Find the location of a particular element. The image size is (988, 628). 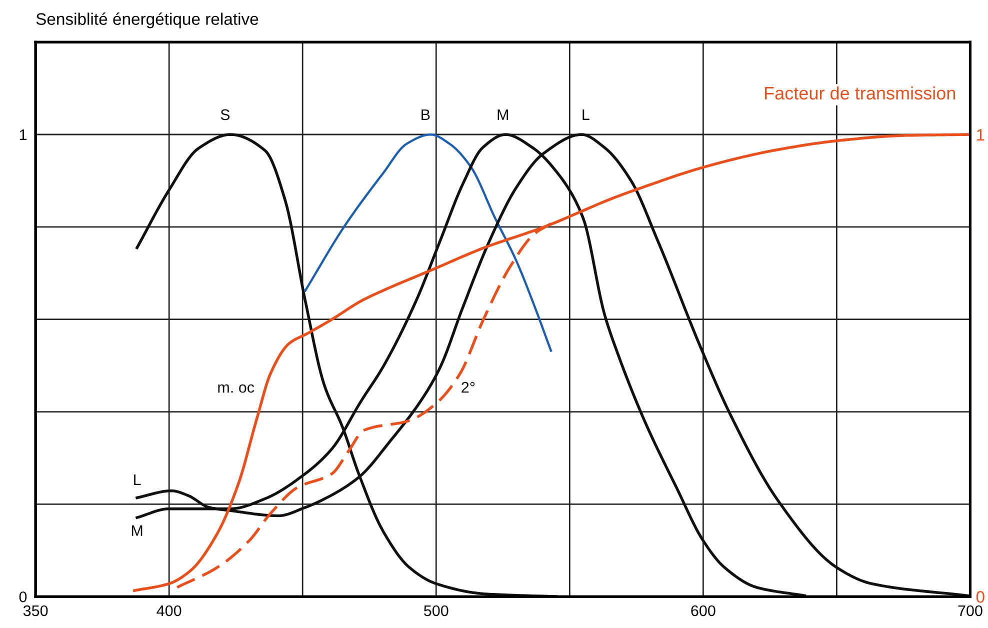

y2-tick-label: 0 is located at coordinates (980, 597).